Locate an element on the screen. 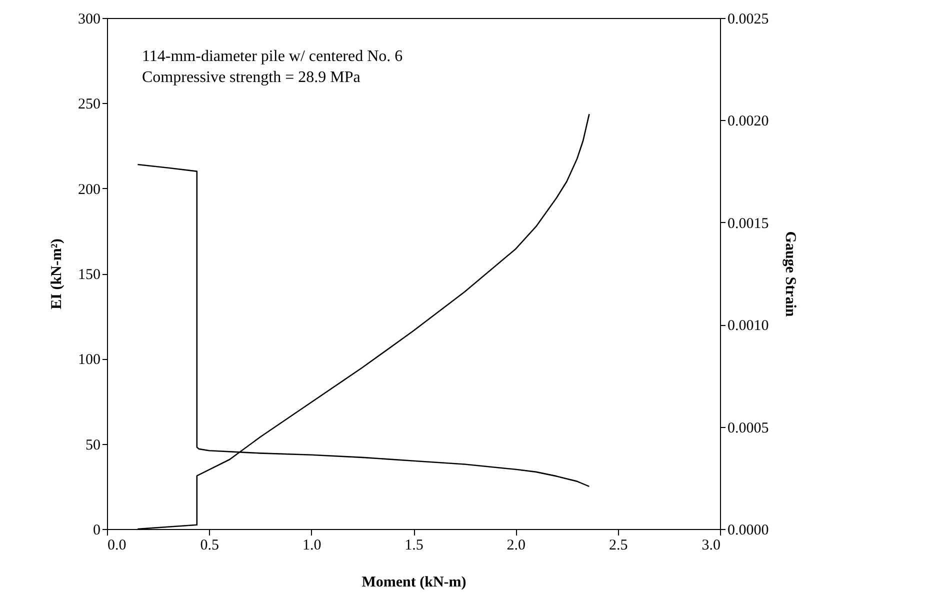  x-tick-label: 2.5 is located at coordinates (618, 546).